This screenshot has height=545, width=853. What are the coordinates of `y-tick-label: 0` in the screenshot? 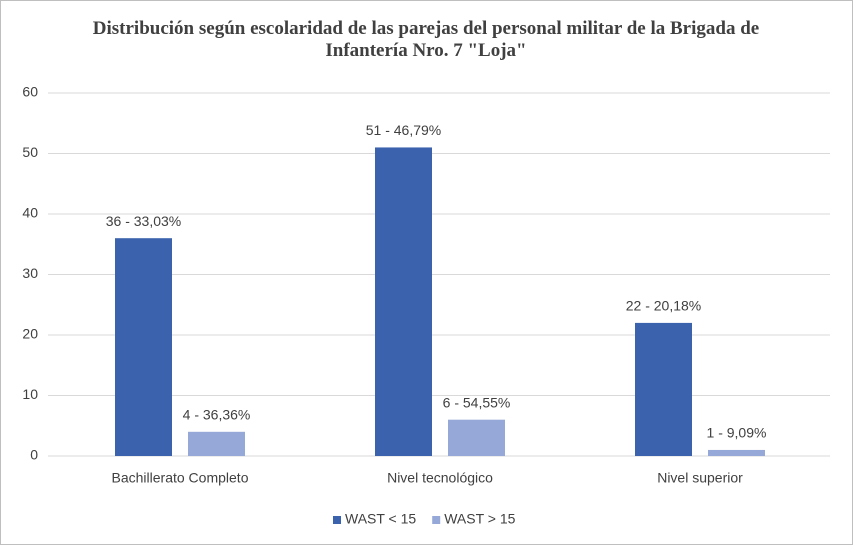 It's located at (34, 455).